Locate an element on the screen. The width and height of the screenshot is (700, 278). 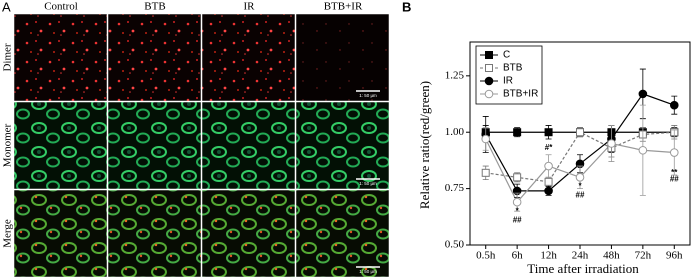
x-tick-label: 24h is located at coordinates (580, 256).